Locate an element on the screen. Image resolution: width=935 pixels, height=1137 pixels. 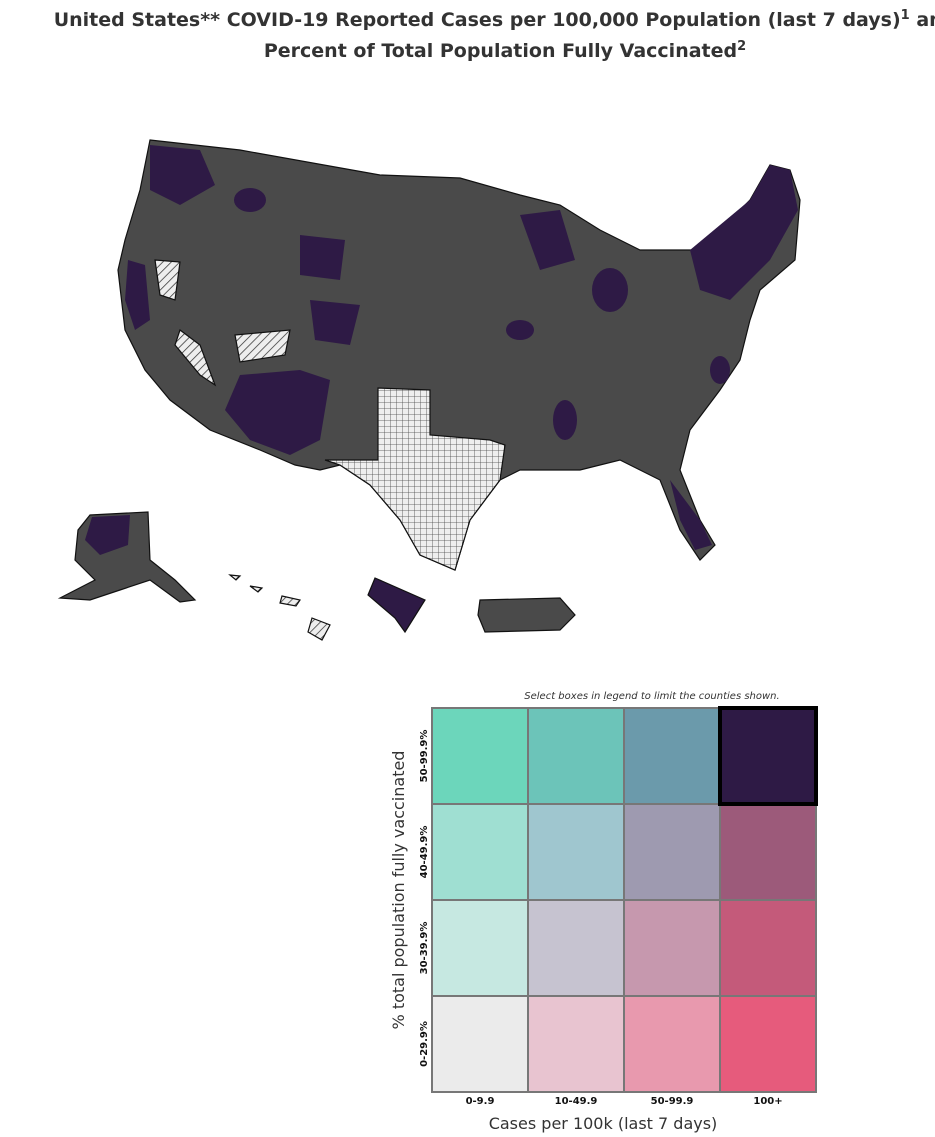
puerto-rico is located at coordinates (526, 615).